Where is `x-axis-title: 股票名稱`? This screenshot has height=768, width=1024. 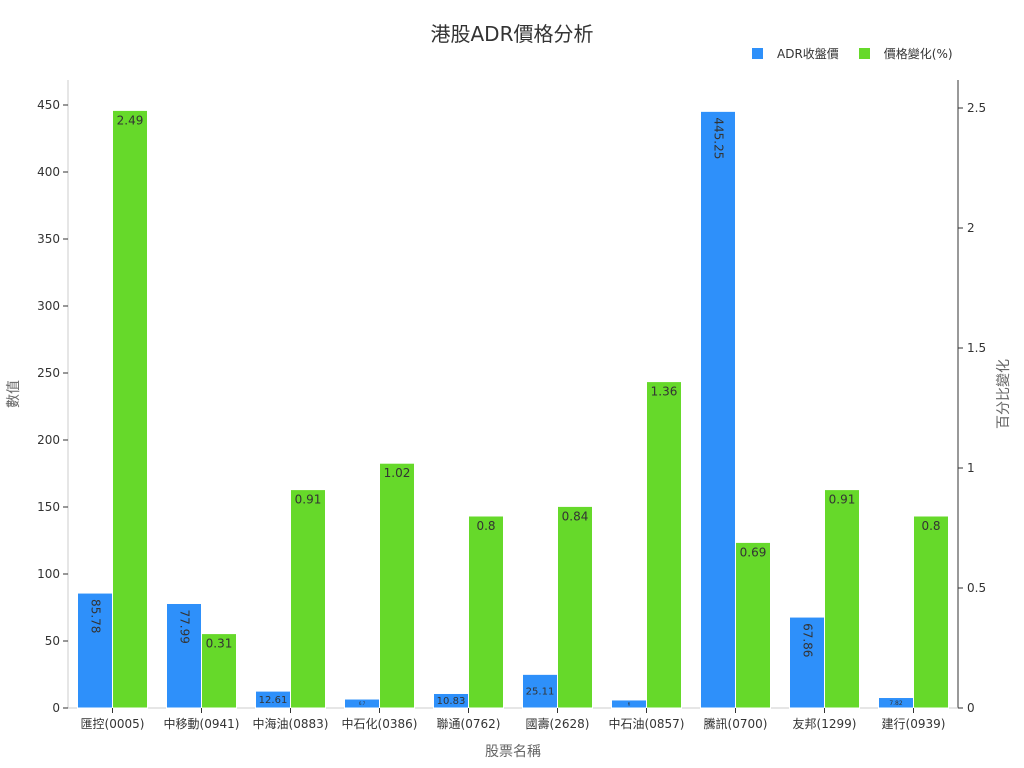 x-axis-title: 股票名稱 is located at coordinates (513, 752).